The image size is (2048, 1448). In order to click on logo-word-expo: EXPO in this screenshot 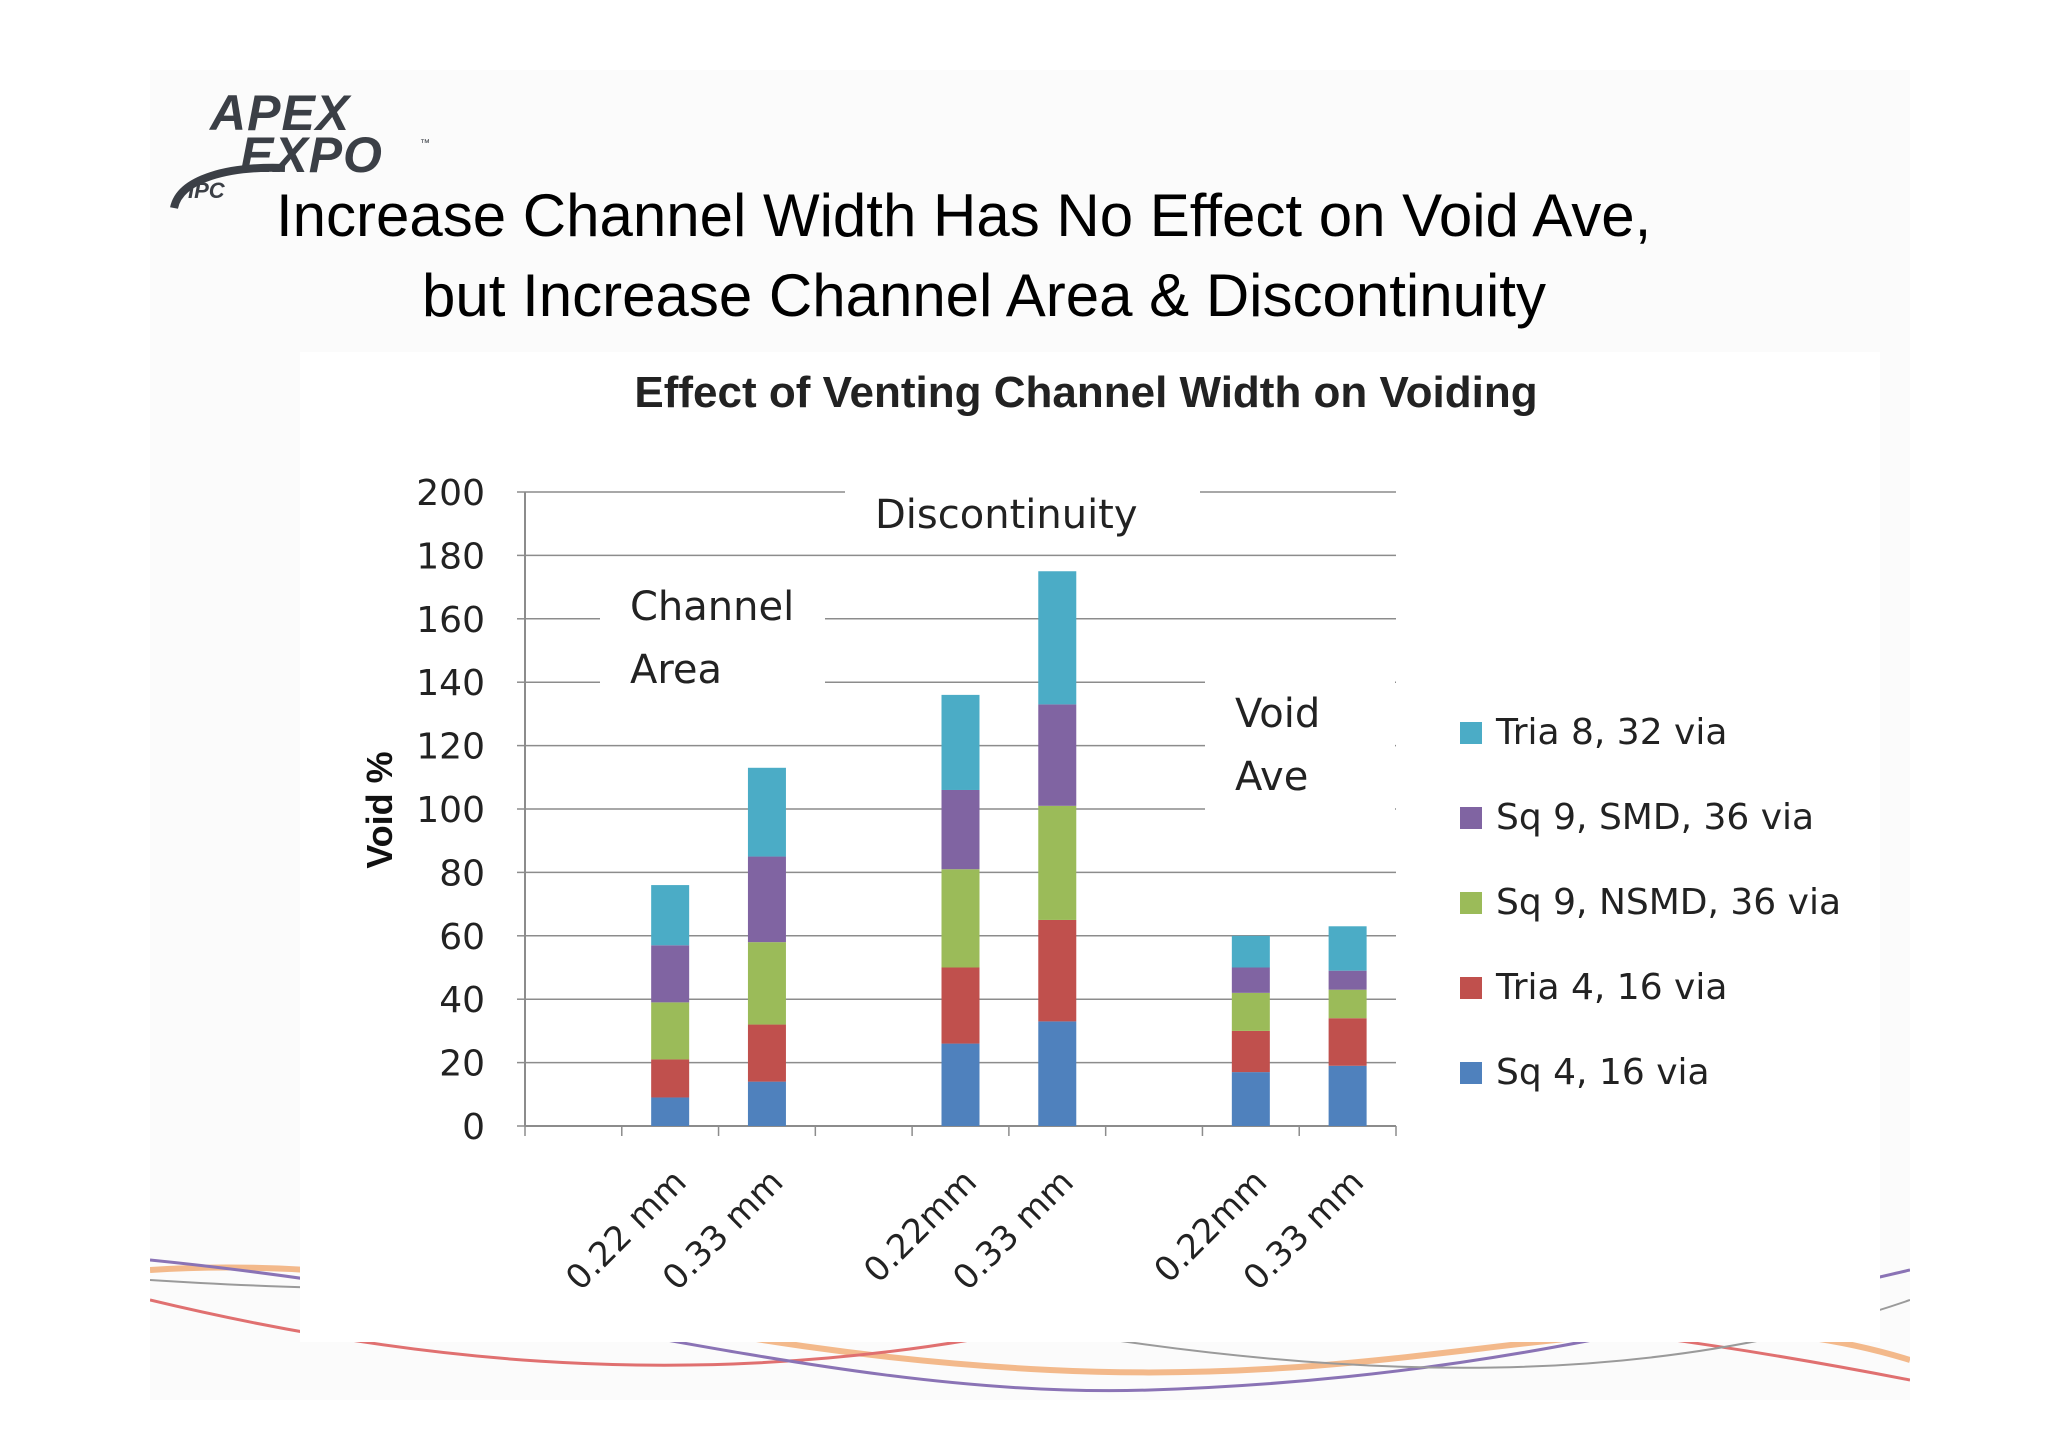, I will do `click(311, 155)`.